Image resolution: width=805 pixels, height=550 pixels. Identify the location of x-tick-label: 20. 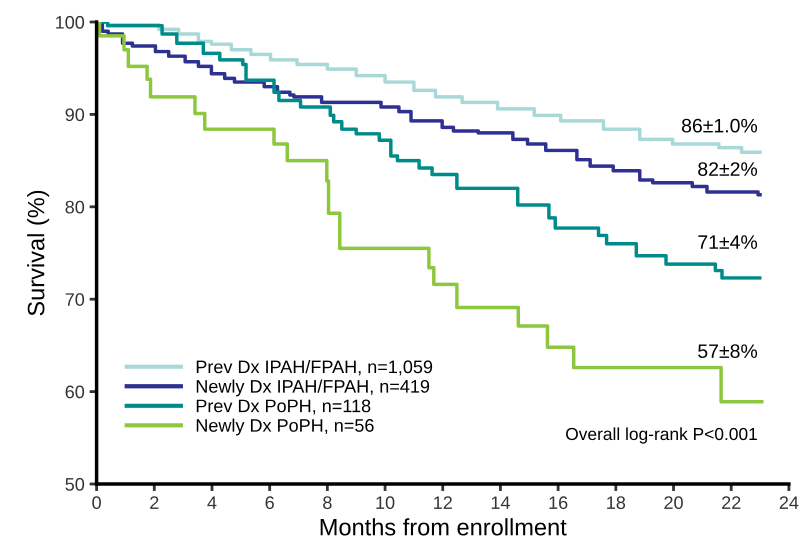
(673, 503).